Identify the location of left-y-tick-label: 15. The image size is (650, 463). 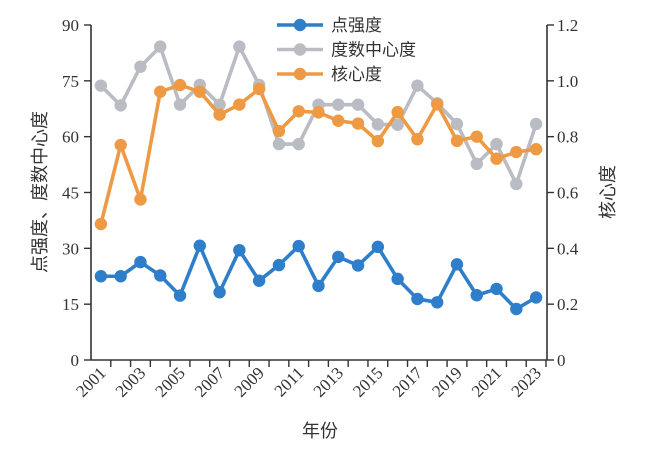
(70, 304).